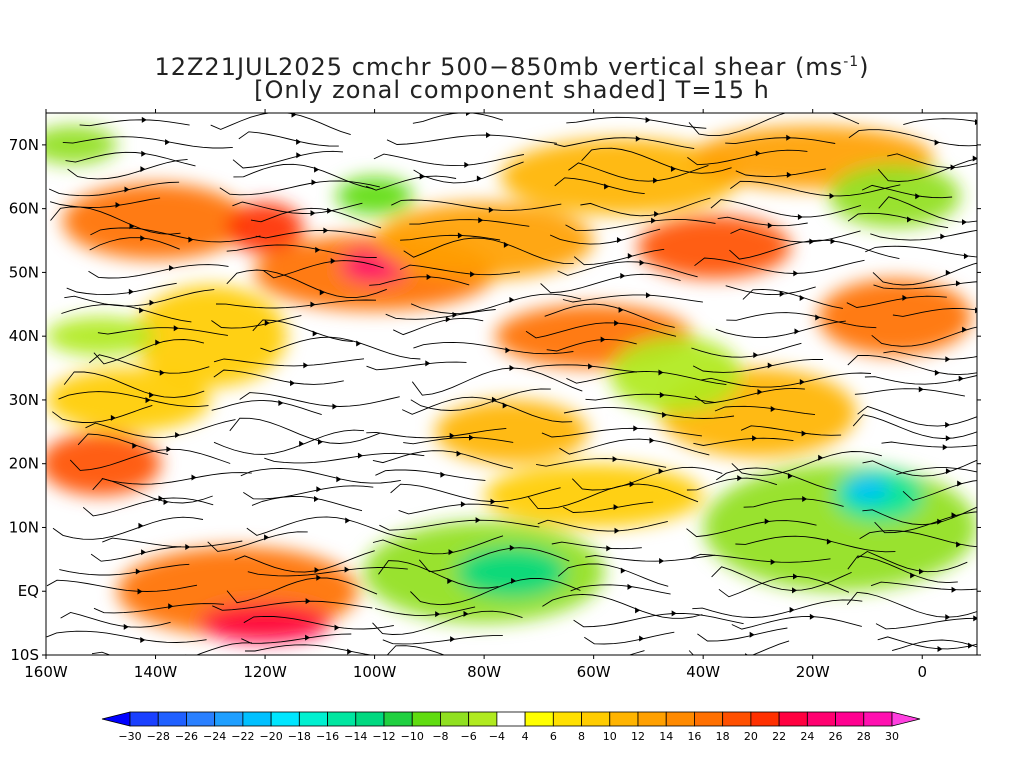 The image size is (1024, 768). Describe the element at coordinates (807, 736) in the screenshot. I see `colorbar-label: 24` at that location.